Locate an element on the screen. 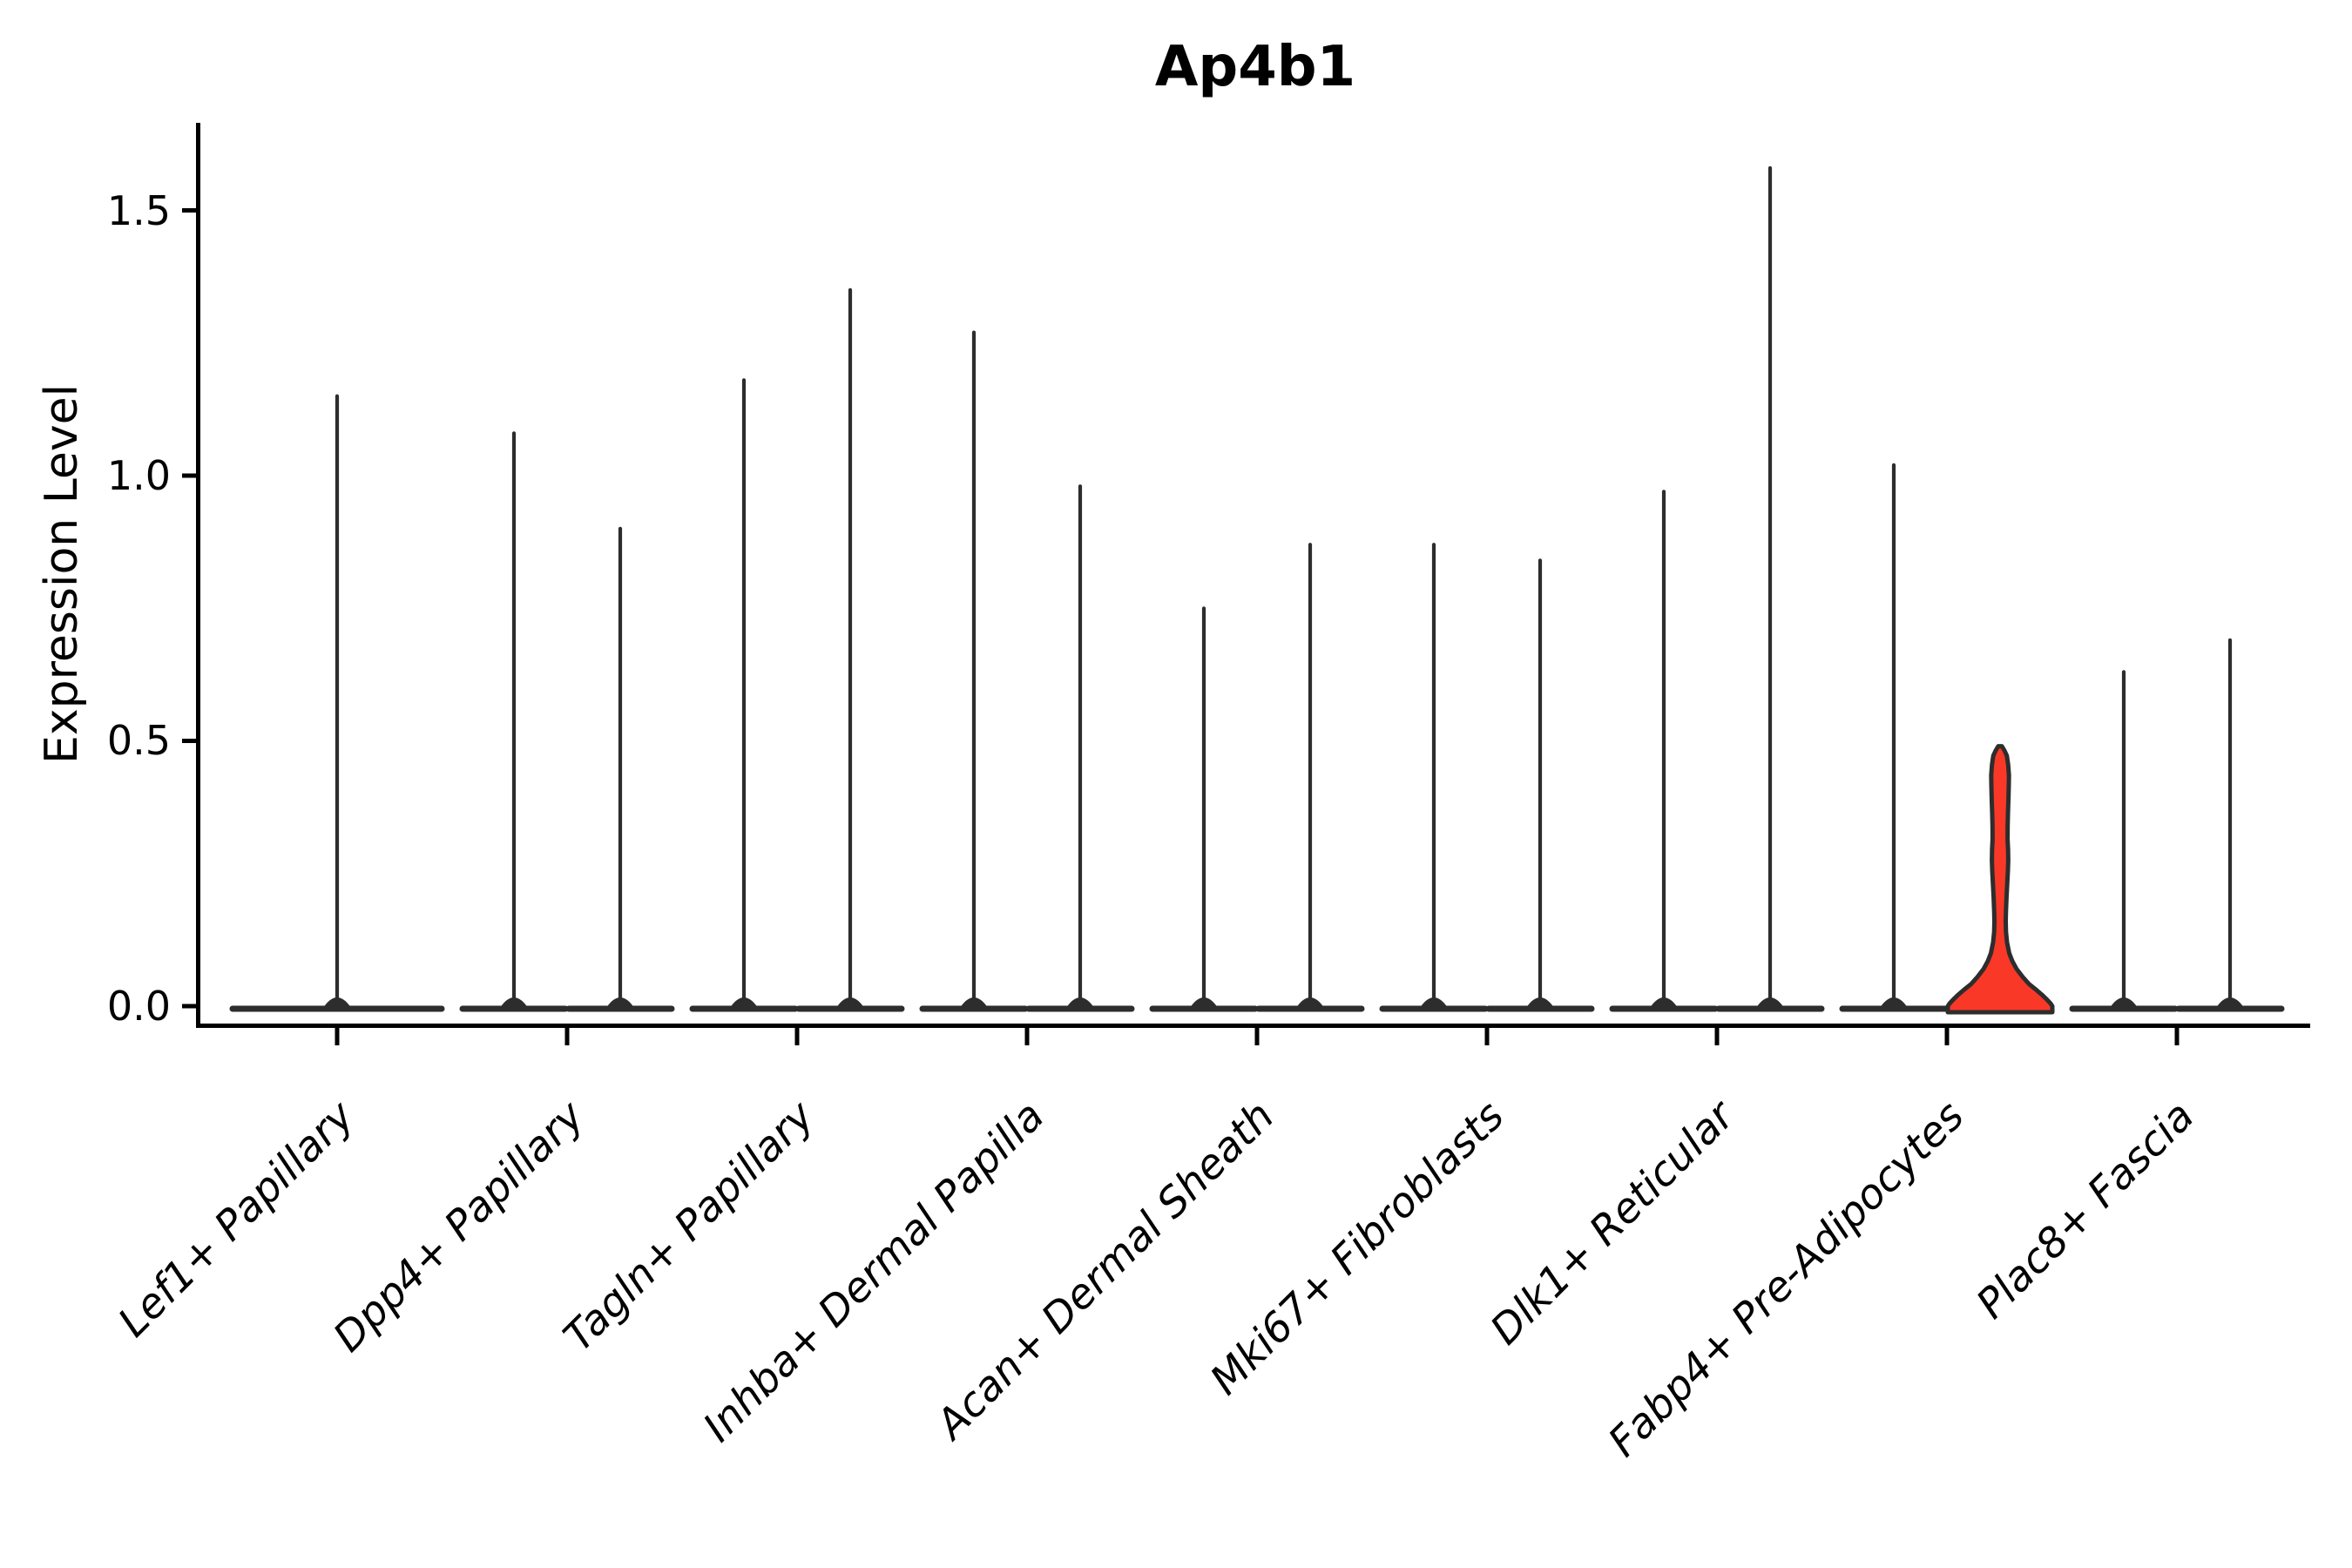 Image resolution: width=2352 pixels, height=1568 pixels. x-tick-label: Tagln+ Papillary is located at coordinates (690, 1227).